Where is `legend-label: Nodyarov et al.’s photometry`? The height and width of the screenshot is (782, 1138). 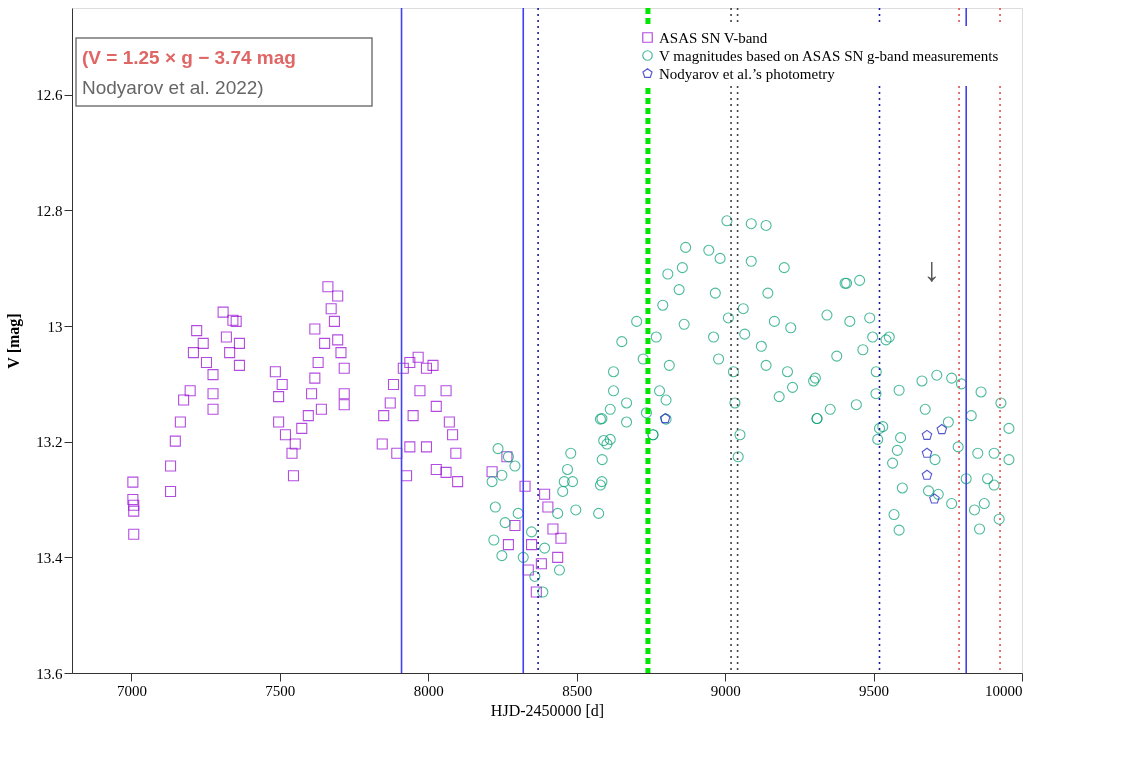 legend-label: Nodyarov et al.’s photometry is located at coordinates (747, 73).